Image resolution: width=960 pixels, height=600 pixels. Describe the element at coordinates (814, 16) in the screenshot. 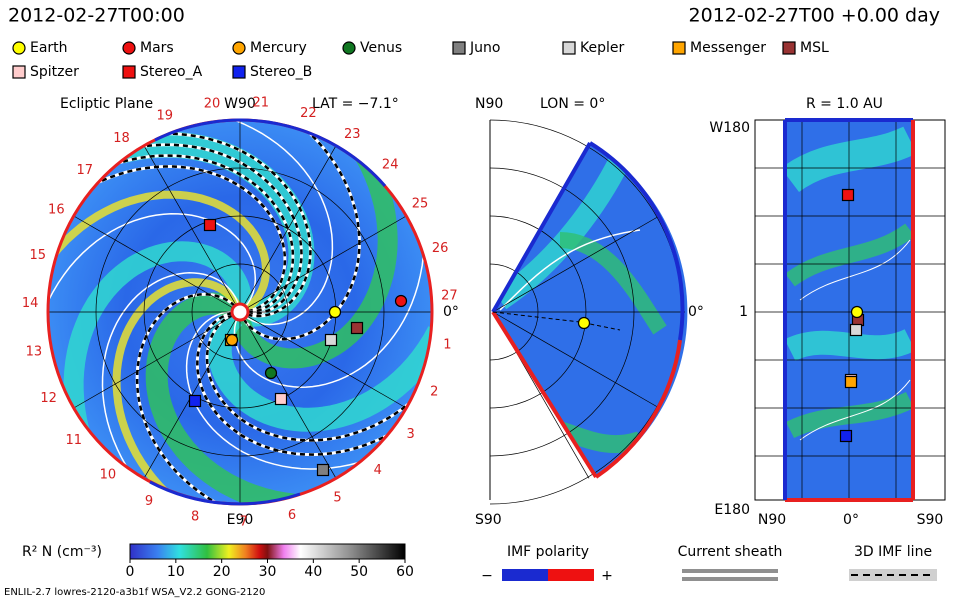

I see `elapsed: 2012-02-27T00 +0.00 day` at that location.